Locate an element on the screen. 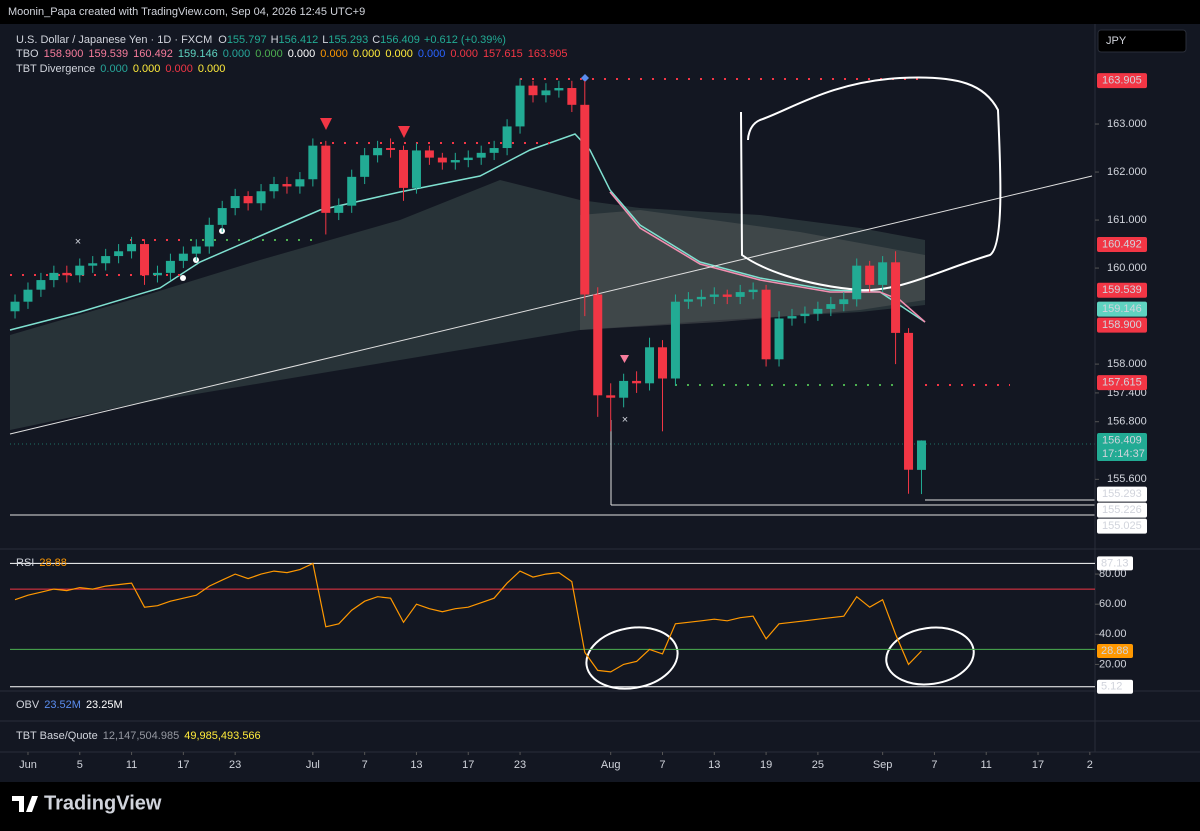 The width and height of the screenshot is (1200, 831). ohlc-value: 155.797 is located at coordinates (247, 40).